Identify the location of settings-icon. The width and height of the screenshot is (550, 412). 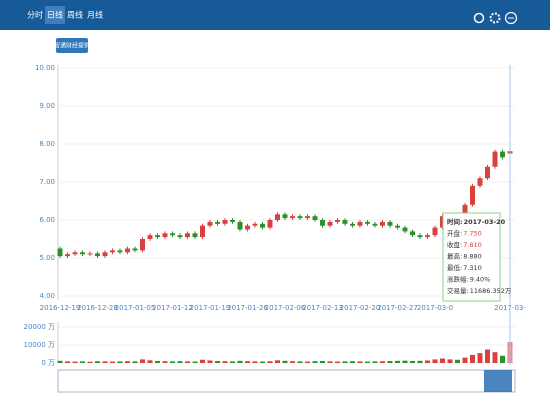
(495, 18).